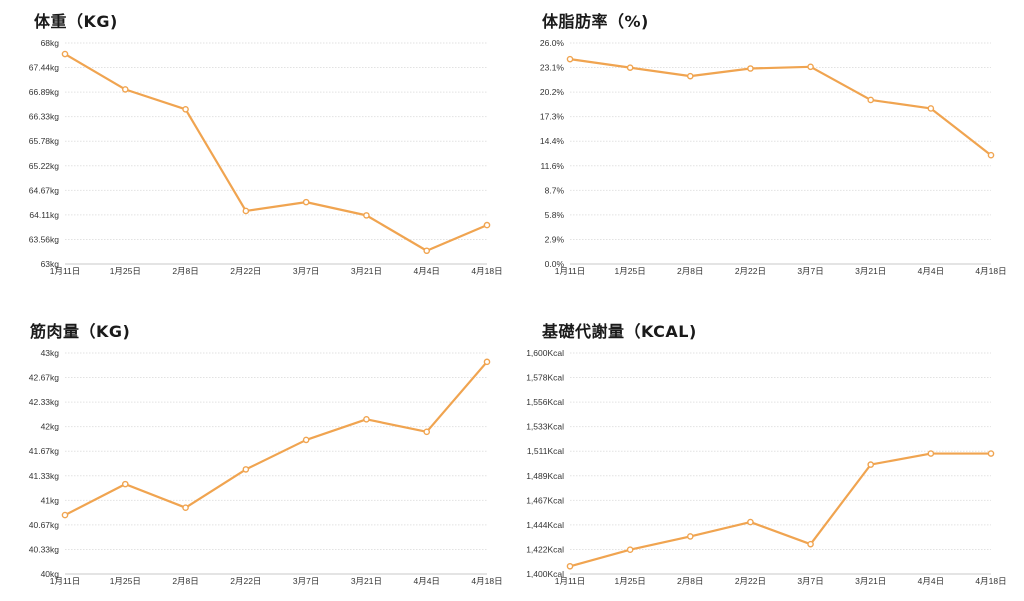 This screenshot has width=1024, height=601. Describe the element at coordinates (50, 353) in the screenshot. I see `y-tick-label: 43kg` at that location.